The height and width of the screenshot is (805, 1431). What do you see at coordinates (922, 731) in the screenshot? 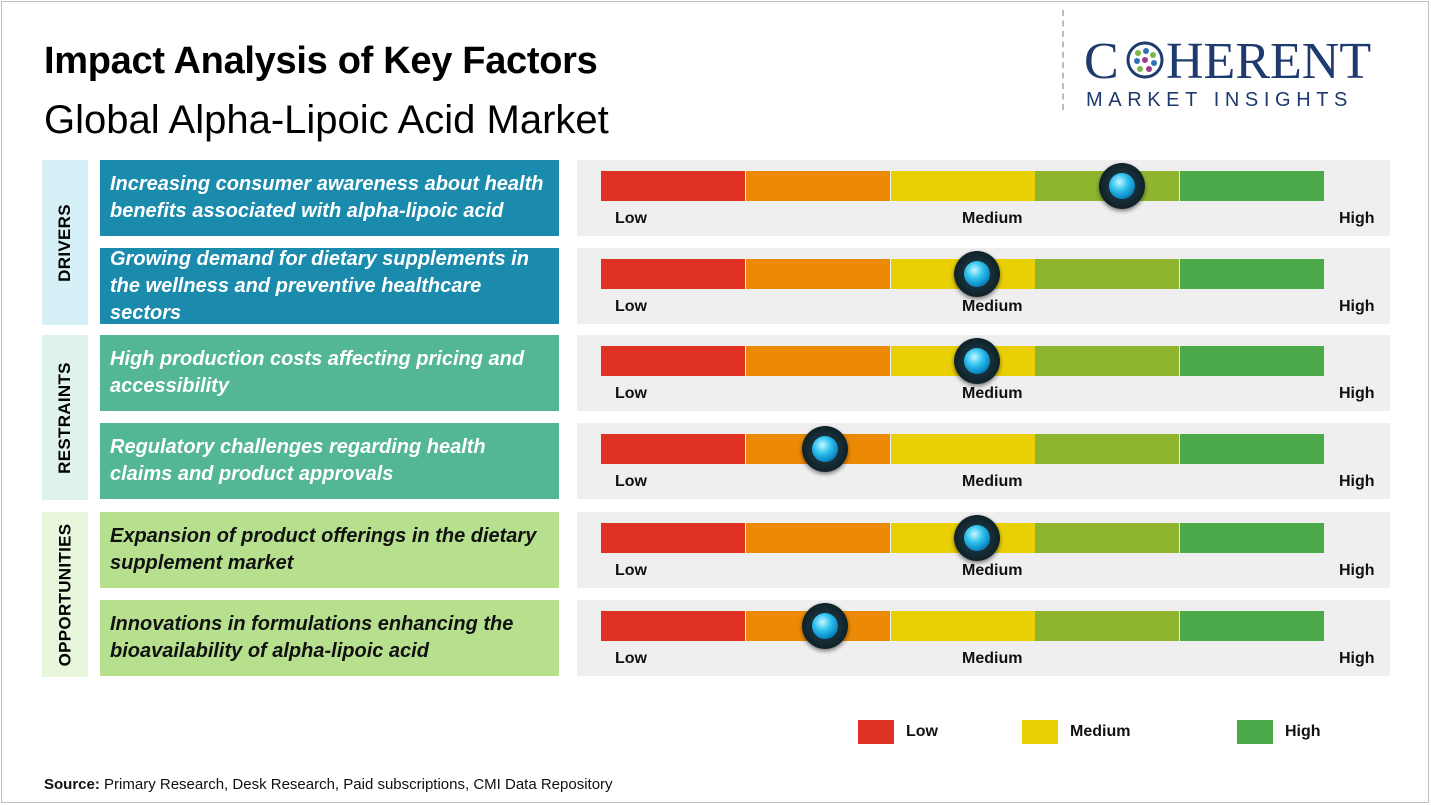
I see `legend-label-low: Low` at bounding box center [922, 731].